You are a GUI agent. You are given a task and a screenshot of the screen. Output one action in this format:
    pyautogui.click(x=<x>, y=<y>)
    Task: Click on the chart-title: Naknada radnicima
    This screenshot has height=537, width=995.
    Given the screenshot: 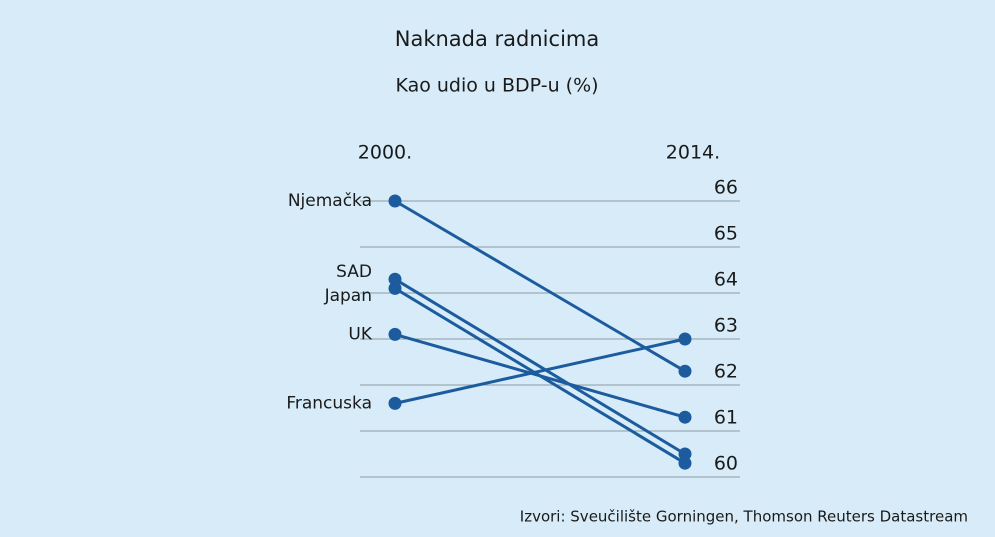 What is the action you would take?
    pyautogui.click(x=497, y=39)
    